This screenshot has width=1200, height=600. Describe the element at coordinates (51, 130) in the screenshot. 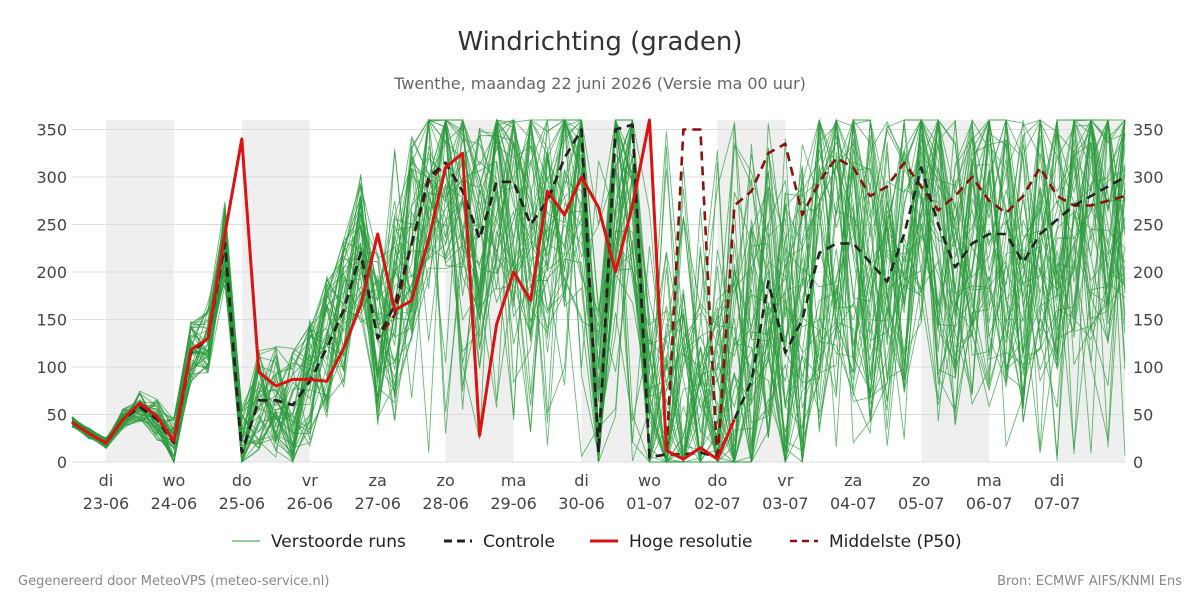

I see `y-tick-left-350: 350` at that location.